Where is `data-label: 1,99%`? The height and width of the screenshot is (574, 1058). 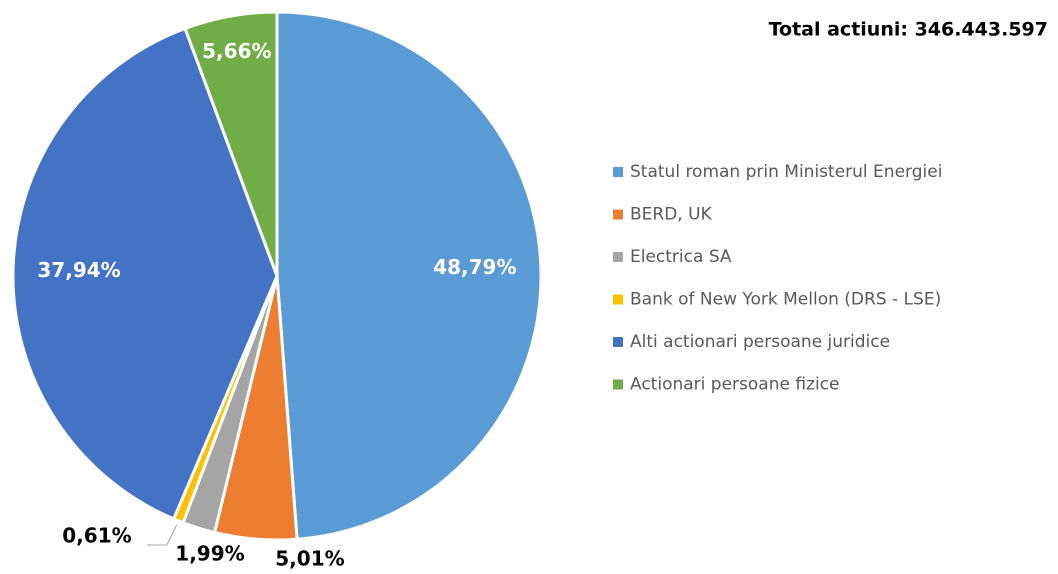
data-label: 1,99% is located at coordinates (209, 554).